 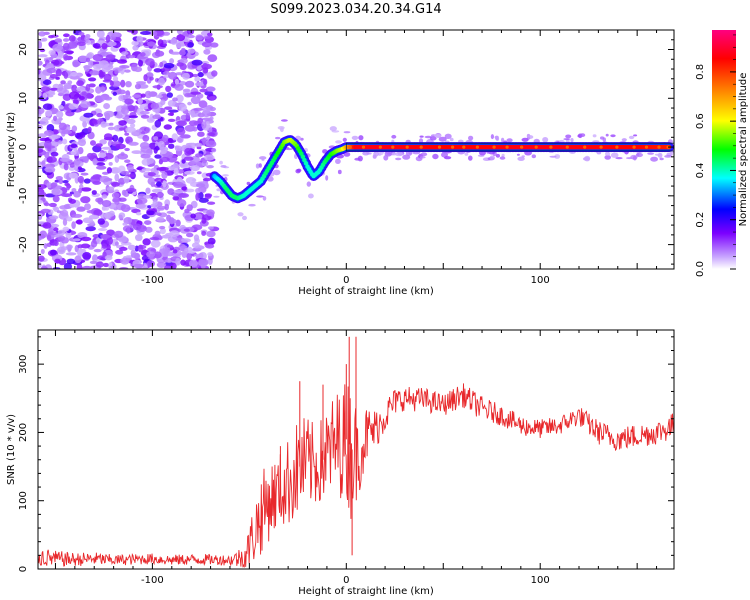 I want to click on colorbar-tick-label: 0.4, so click(x=700, y=170).